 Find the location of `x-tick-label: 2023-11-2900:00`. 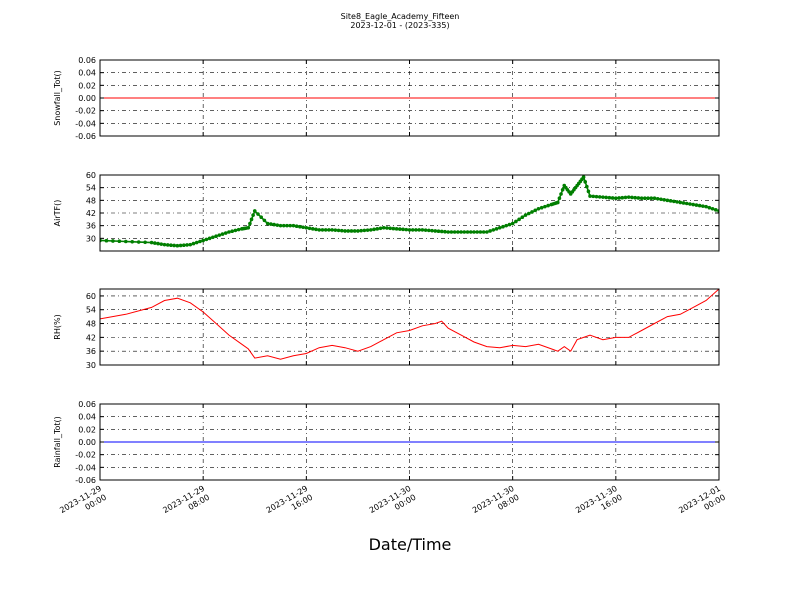

x-tick-label: 2023-11-2900:00 is located at coordinates (83, 504).